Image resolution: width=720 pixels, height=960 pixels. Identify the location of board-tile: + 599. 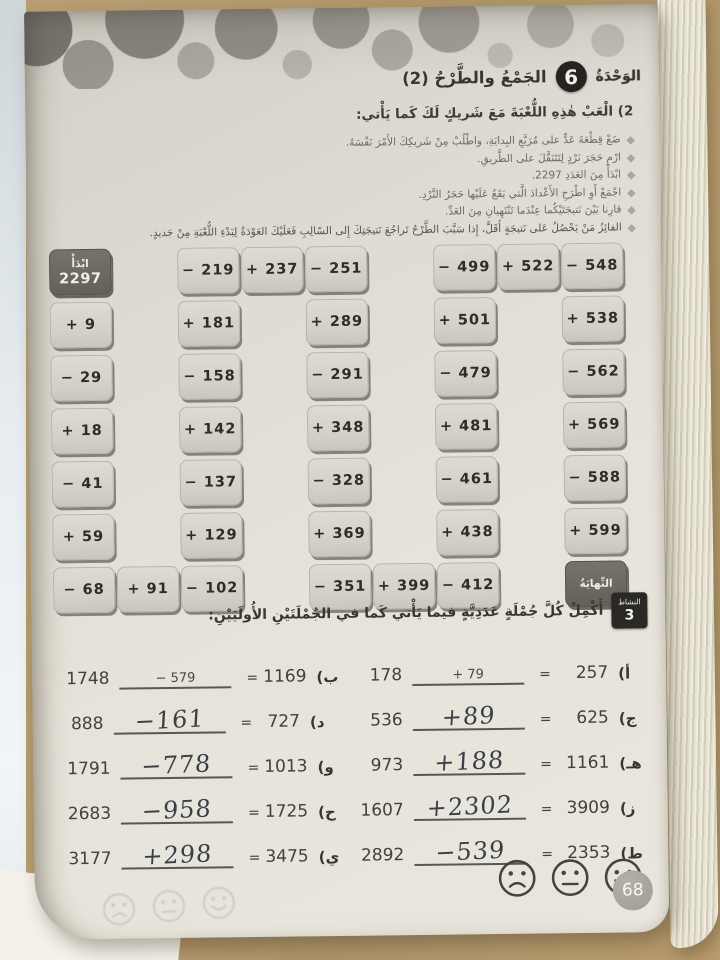
(595, 531).